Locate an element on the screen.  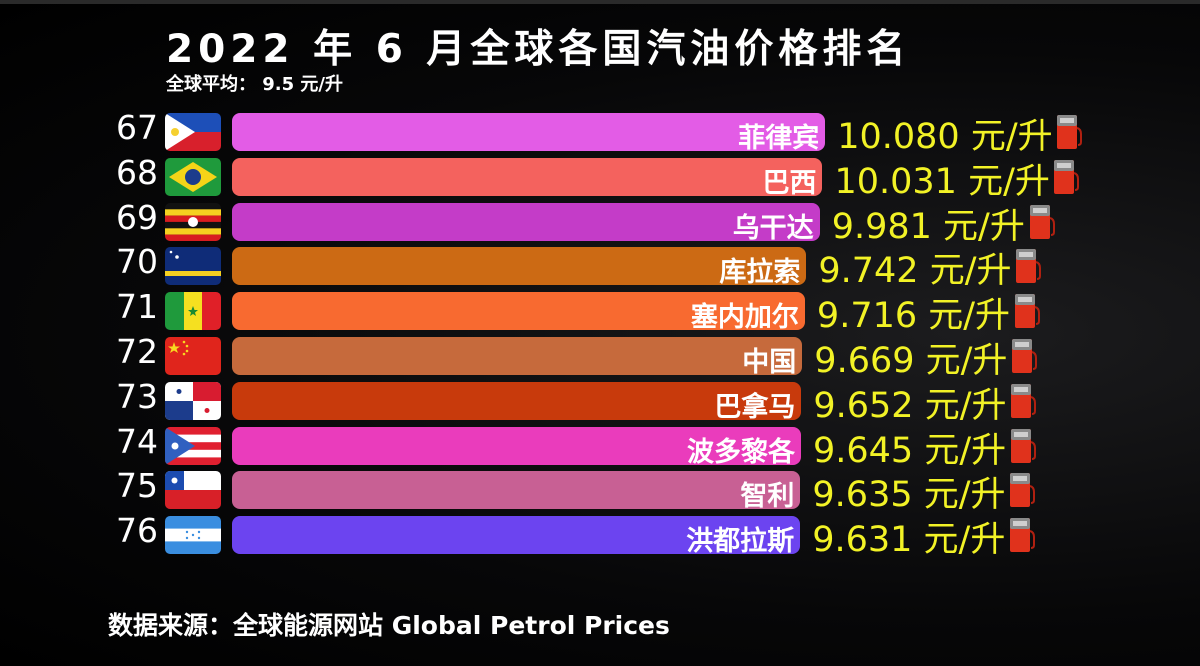
country-label: 塞内加尔 is located at coordinates (744, 318).